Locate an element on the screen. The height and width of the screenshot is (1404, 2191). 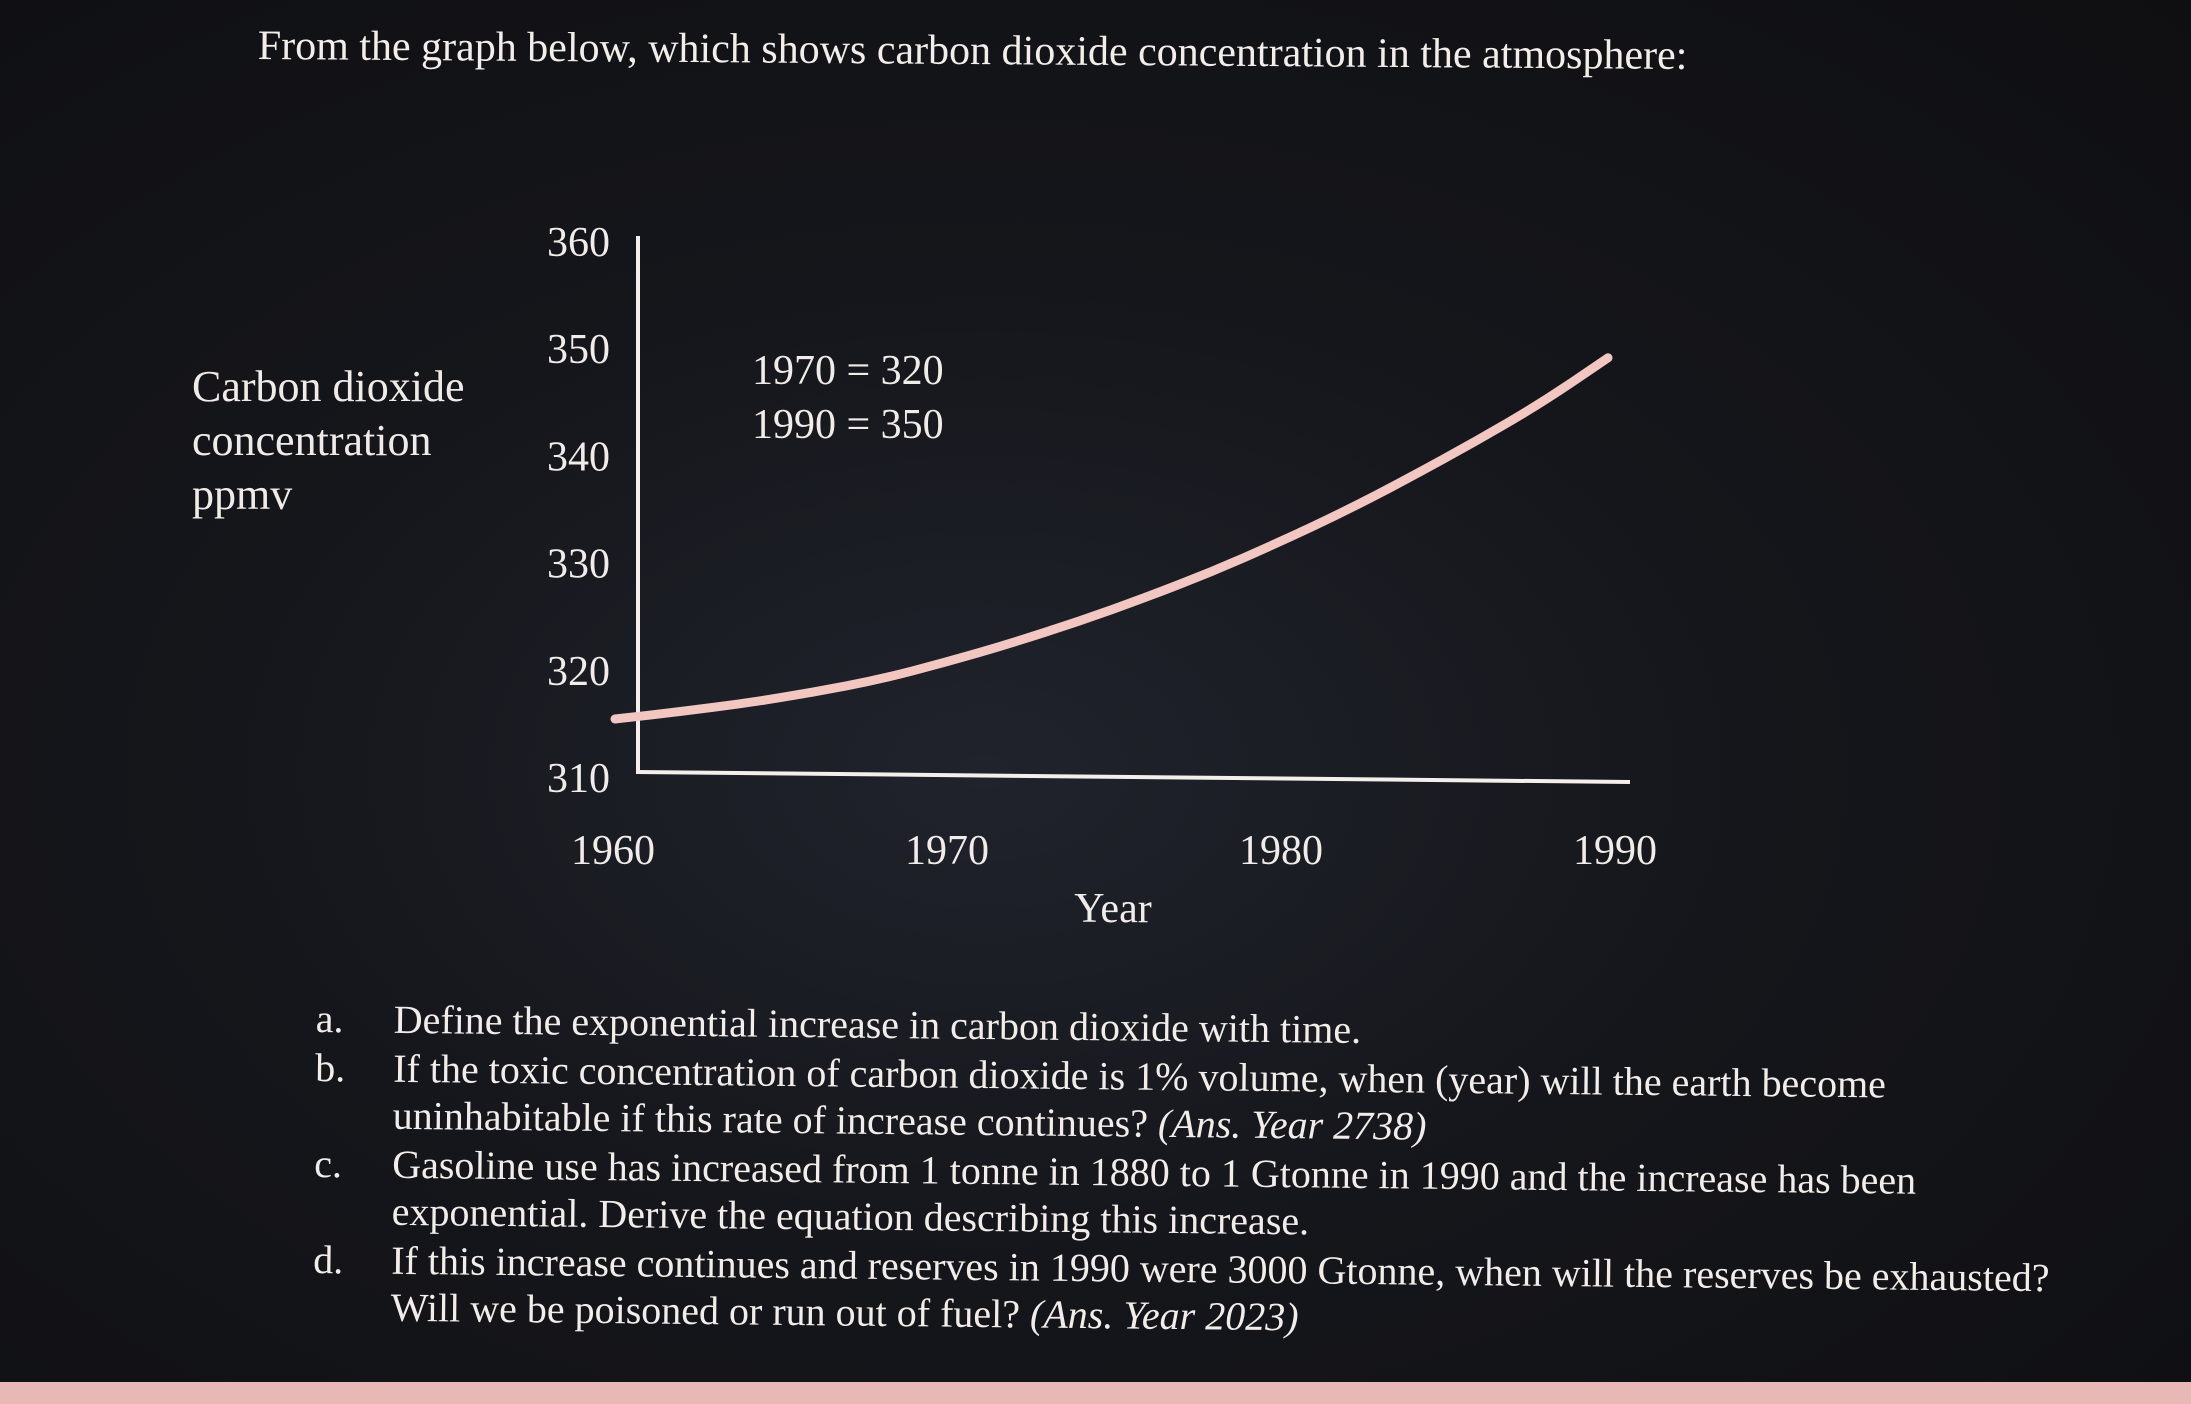
y-tick-label: 360 is located at coordinates (578, 243).